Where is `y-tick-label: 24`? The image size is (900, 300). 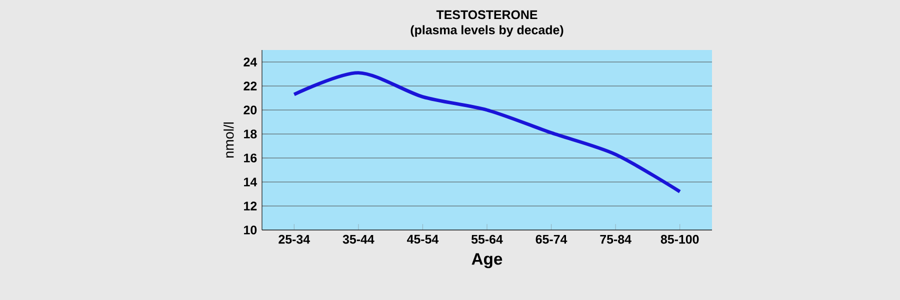 y-tick-label: 24 is located at coordinates (251, 62).